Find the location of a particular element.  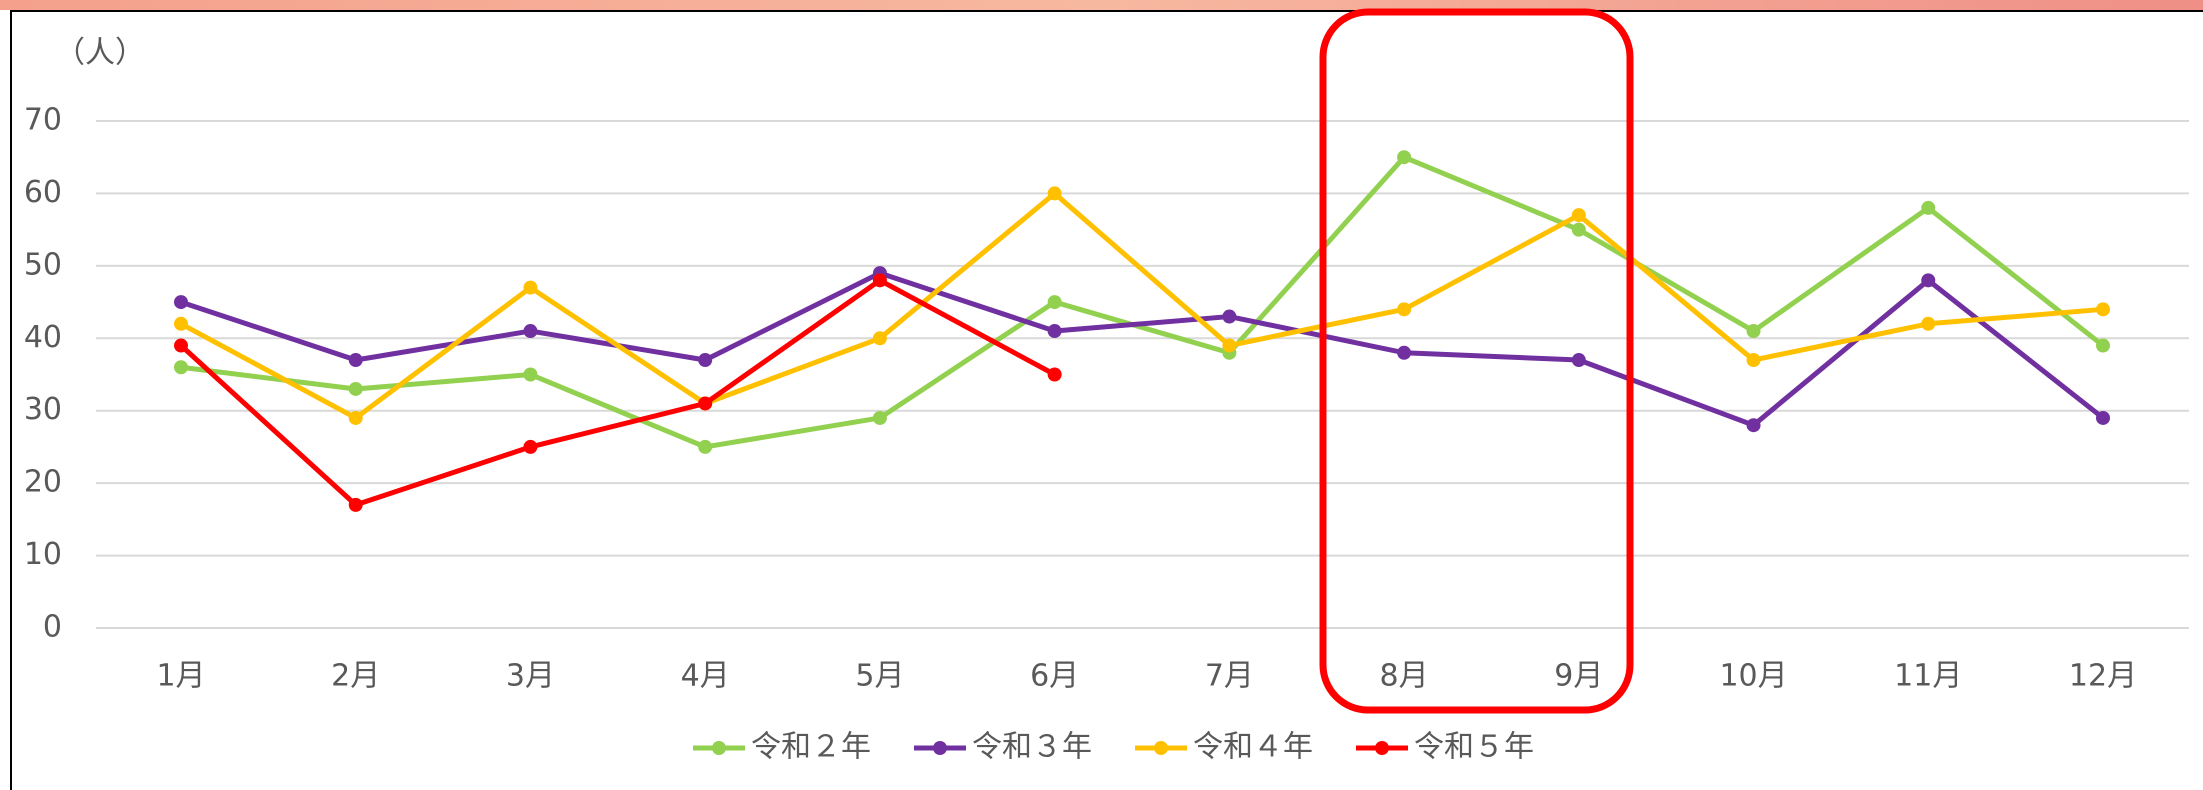

y-tick-label: 40 is located at coordinates (43, 337).